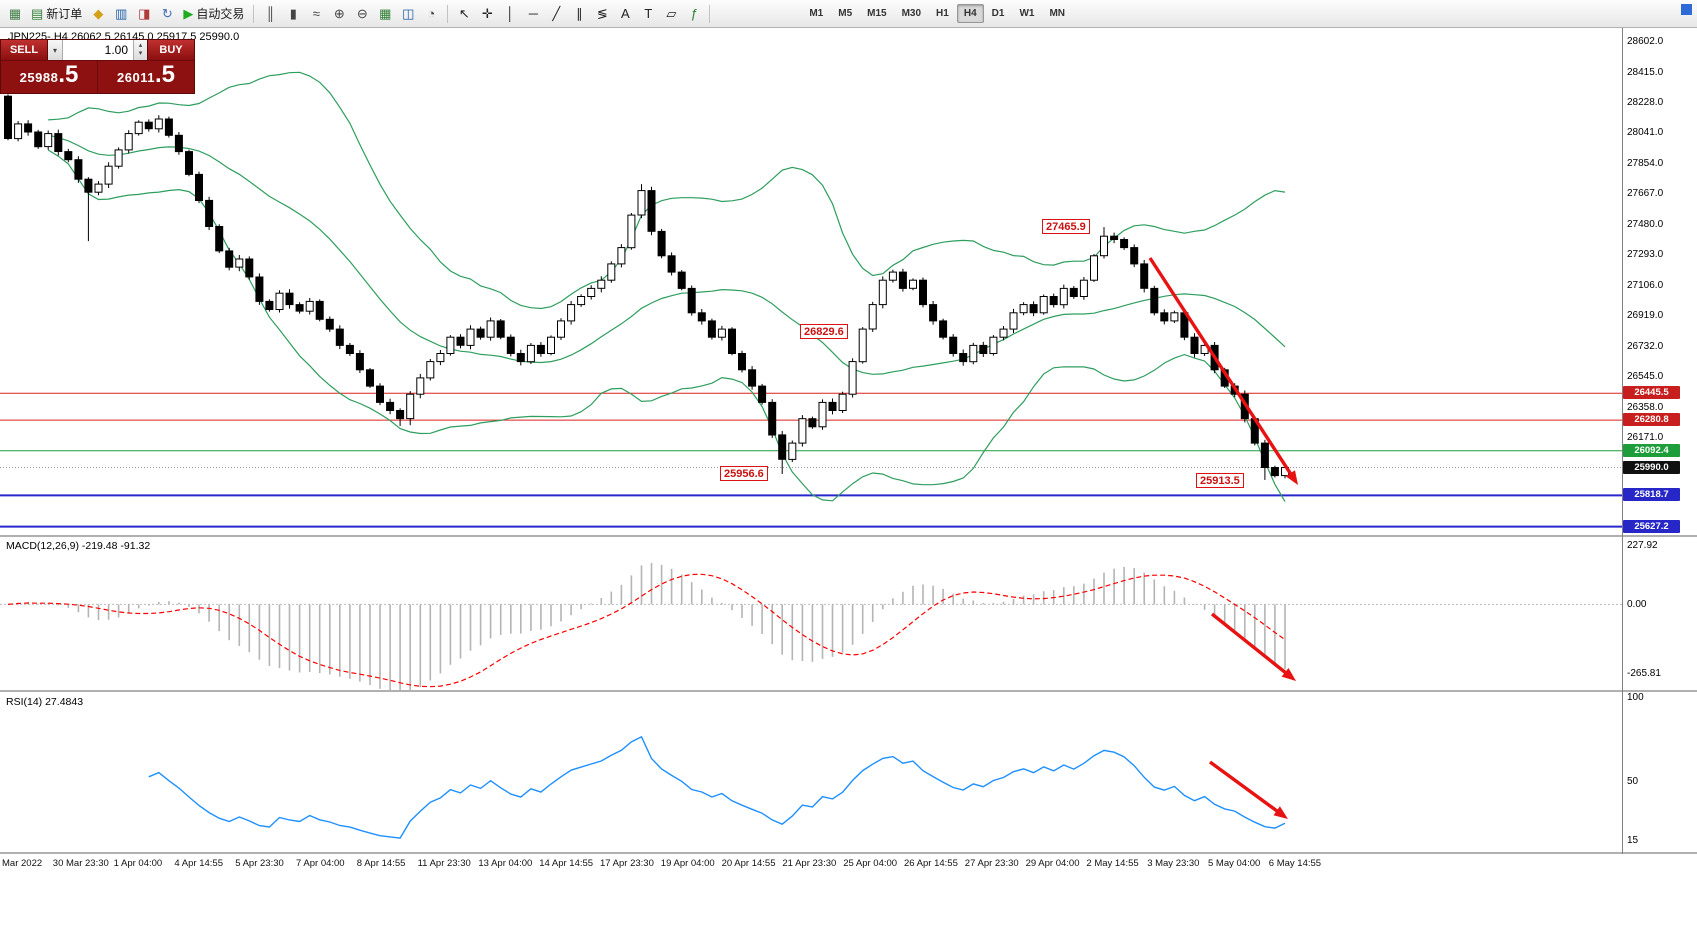  What do you see at coordinates (845, 13) in the screenshot?
I see `timeframe-m5-button: M5` at bounding box center [845, 13].